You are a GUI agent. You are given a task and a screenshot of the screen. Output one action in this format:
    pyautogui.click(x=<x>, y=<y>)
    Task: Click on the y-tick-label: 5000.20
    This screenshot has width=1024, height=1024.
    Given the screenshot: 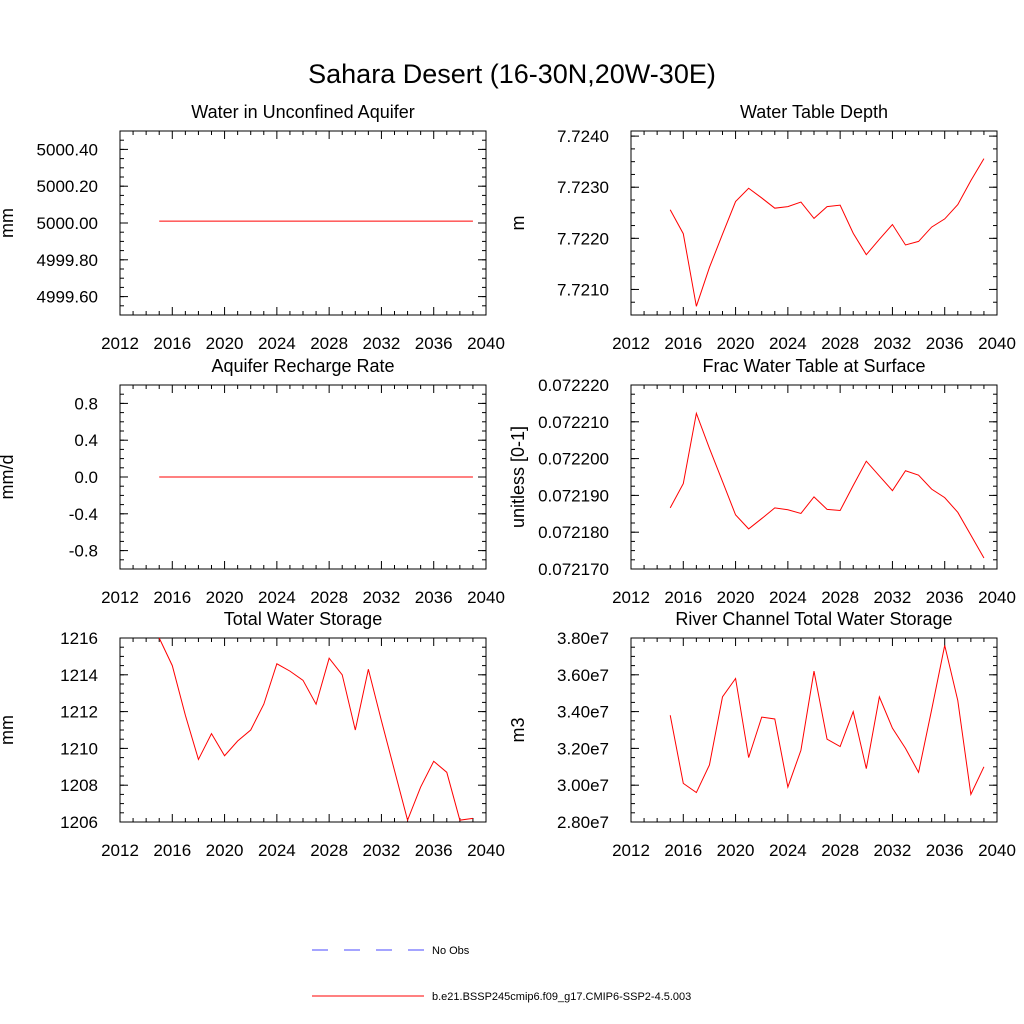 What is the action you would take?
    pyautogui.click(x=67, y=186)
    